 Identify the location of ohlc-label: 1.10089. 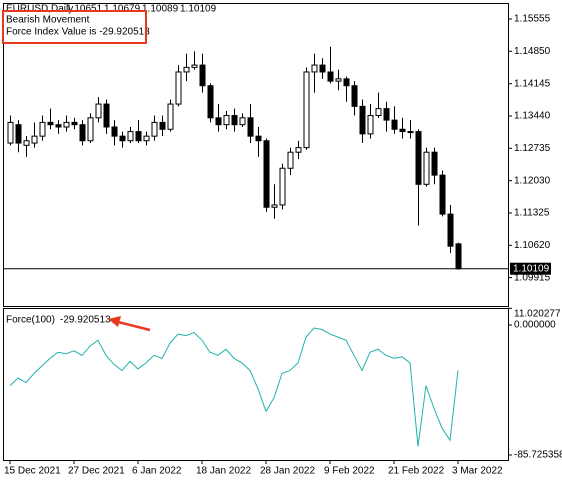
(160, 9).